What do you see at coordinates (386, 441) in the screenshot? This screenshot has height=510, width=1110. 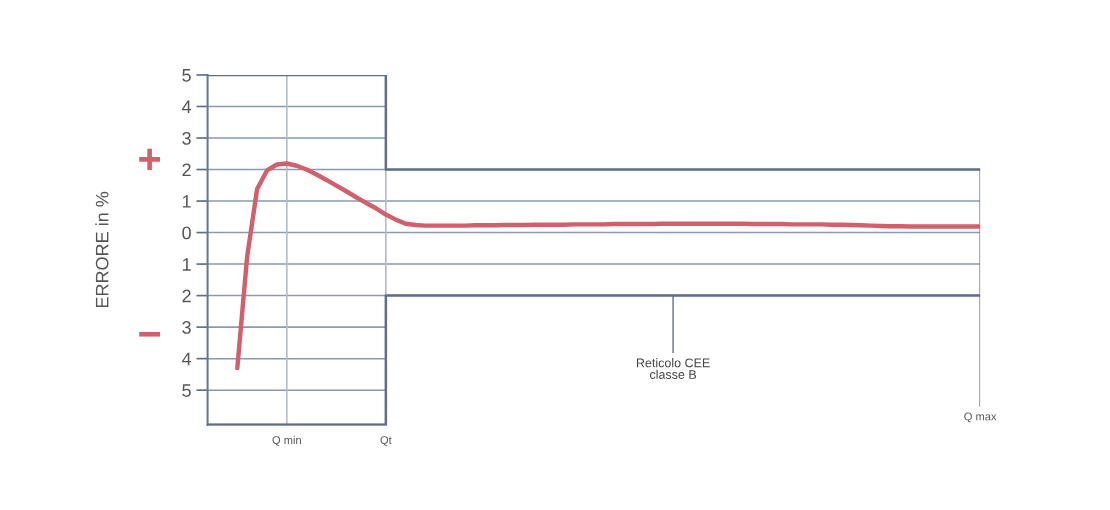 I see `x-tick-label: Qt` at bounding box center [386, 441].